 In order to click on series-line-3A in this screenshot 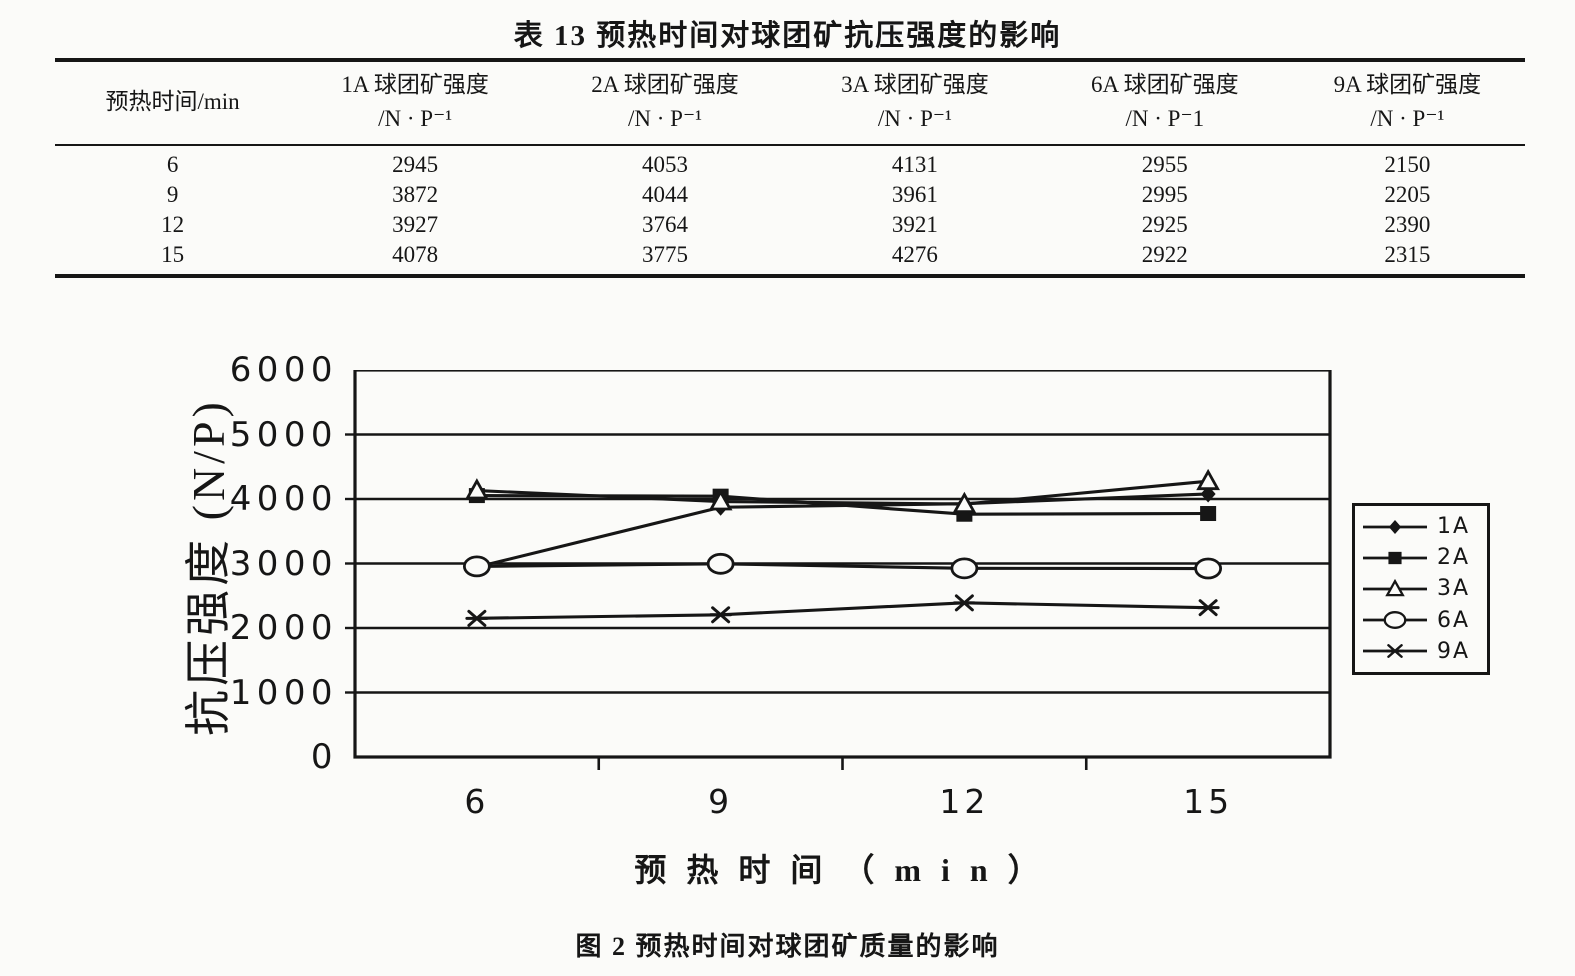, I will do `click(842, 492)`.